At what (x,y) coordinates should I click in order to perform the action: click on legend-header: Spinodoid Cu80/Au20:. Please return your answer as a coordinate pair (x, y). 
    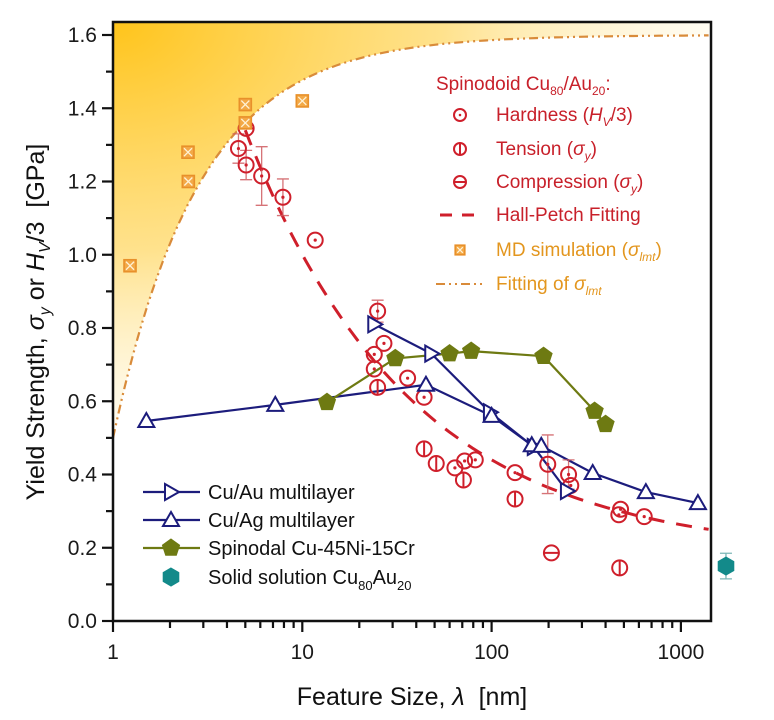
    Looking at the image, I should click on (523, 86).